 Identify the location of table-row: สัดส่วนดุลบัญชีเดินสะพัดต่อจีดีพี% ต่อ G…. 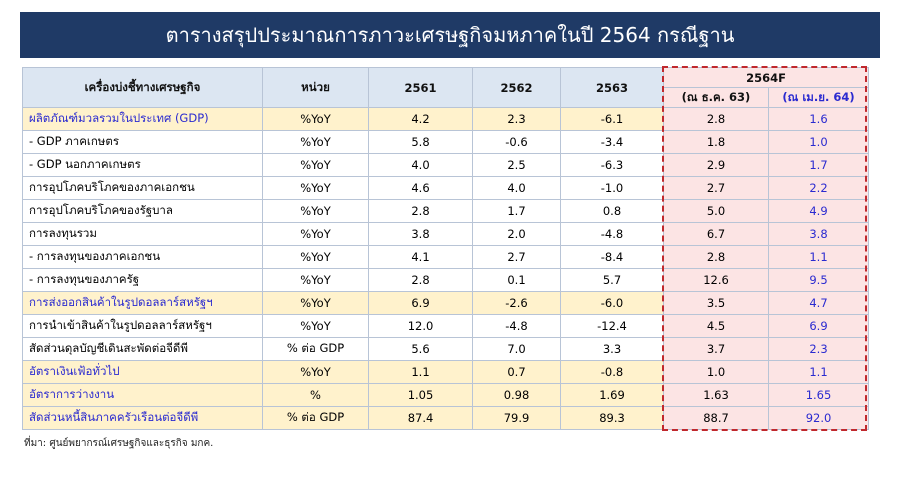
(445, 349).